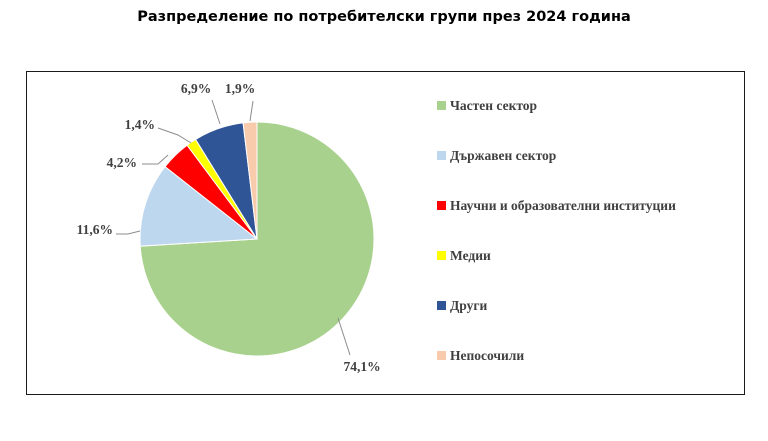 Image resolution: width=768 pixels, height=441 pixels. I want to click on legend-label: Други, so click(468, 305).